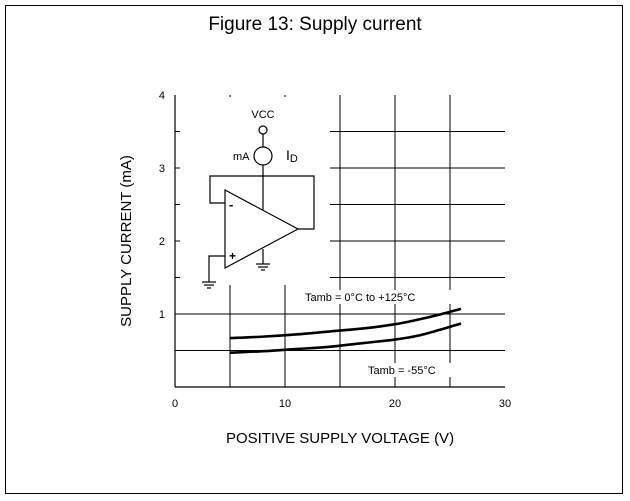  Describe the element at coordinates (315, 24) in the screenshot. I see `figure-title: Figure 13: Supply current` at that location.